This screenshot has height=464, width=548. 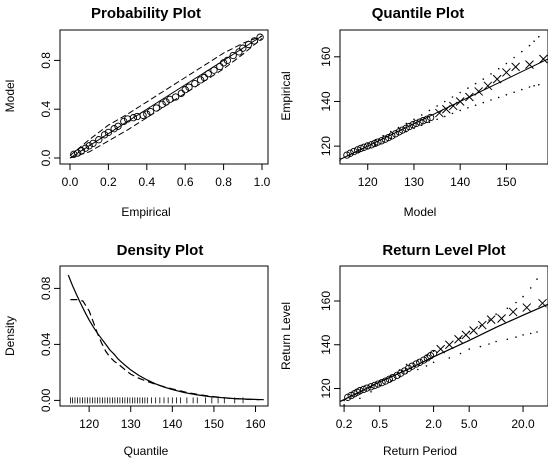 I want to click on density-plot-x-tick-label: 150, so click(x=214, y=424).